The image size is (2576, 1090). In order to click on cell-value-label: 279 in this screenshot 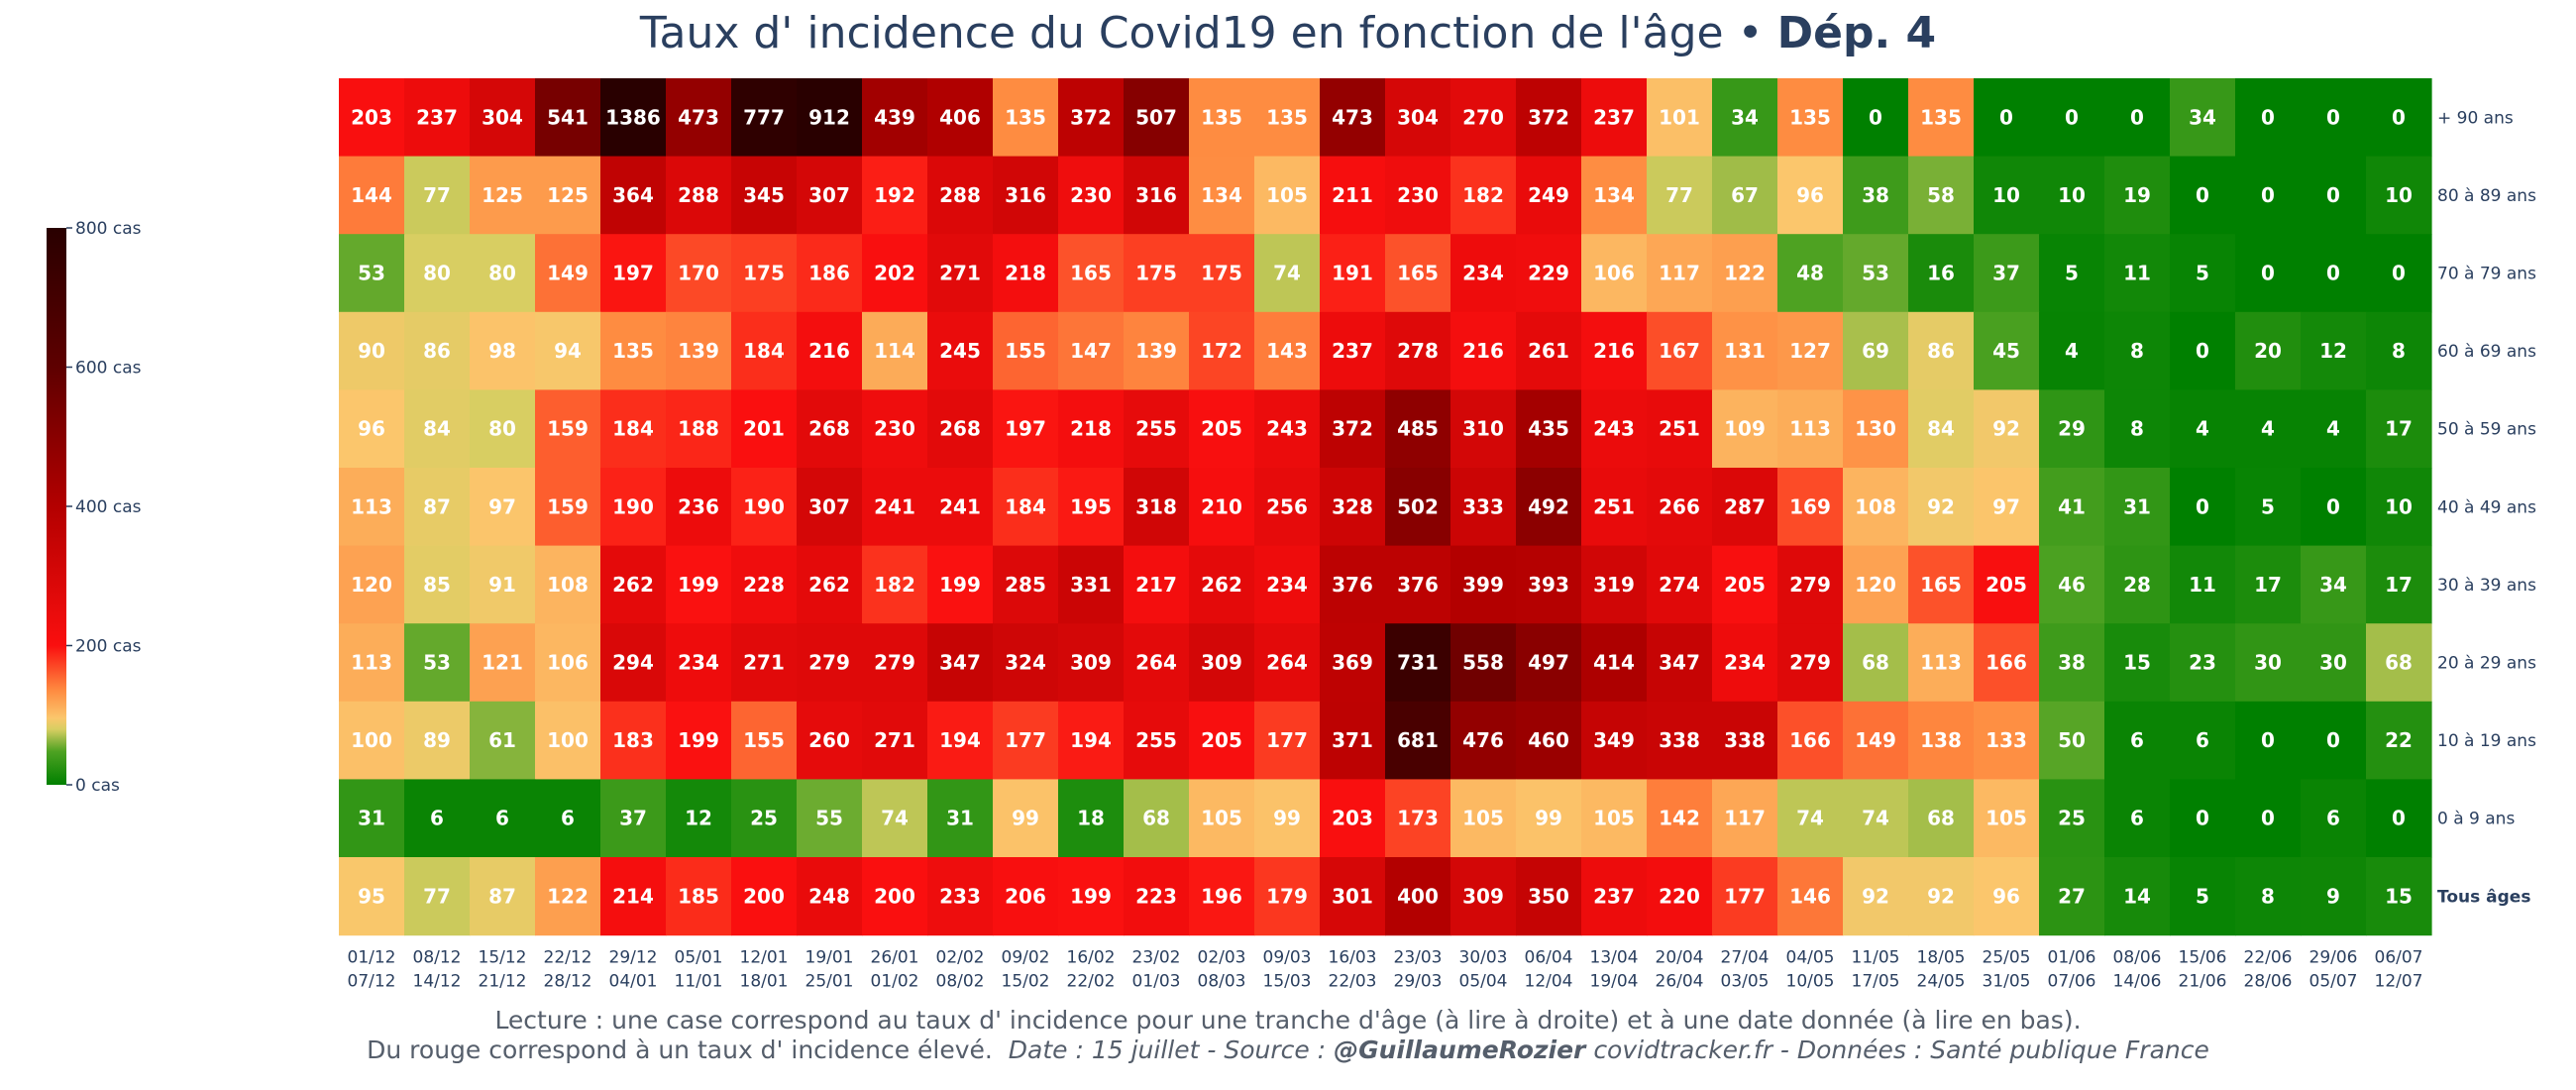, I will do `click(1810, 585)`.